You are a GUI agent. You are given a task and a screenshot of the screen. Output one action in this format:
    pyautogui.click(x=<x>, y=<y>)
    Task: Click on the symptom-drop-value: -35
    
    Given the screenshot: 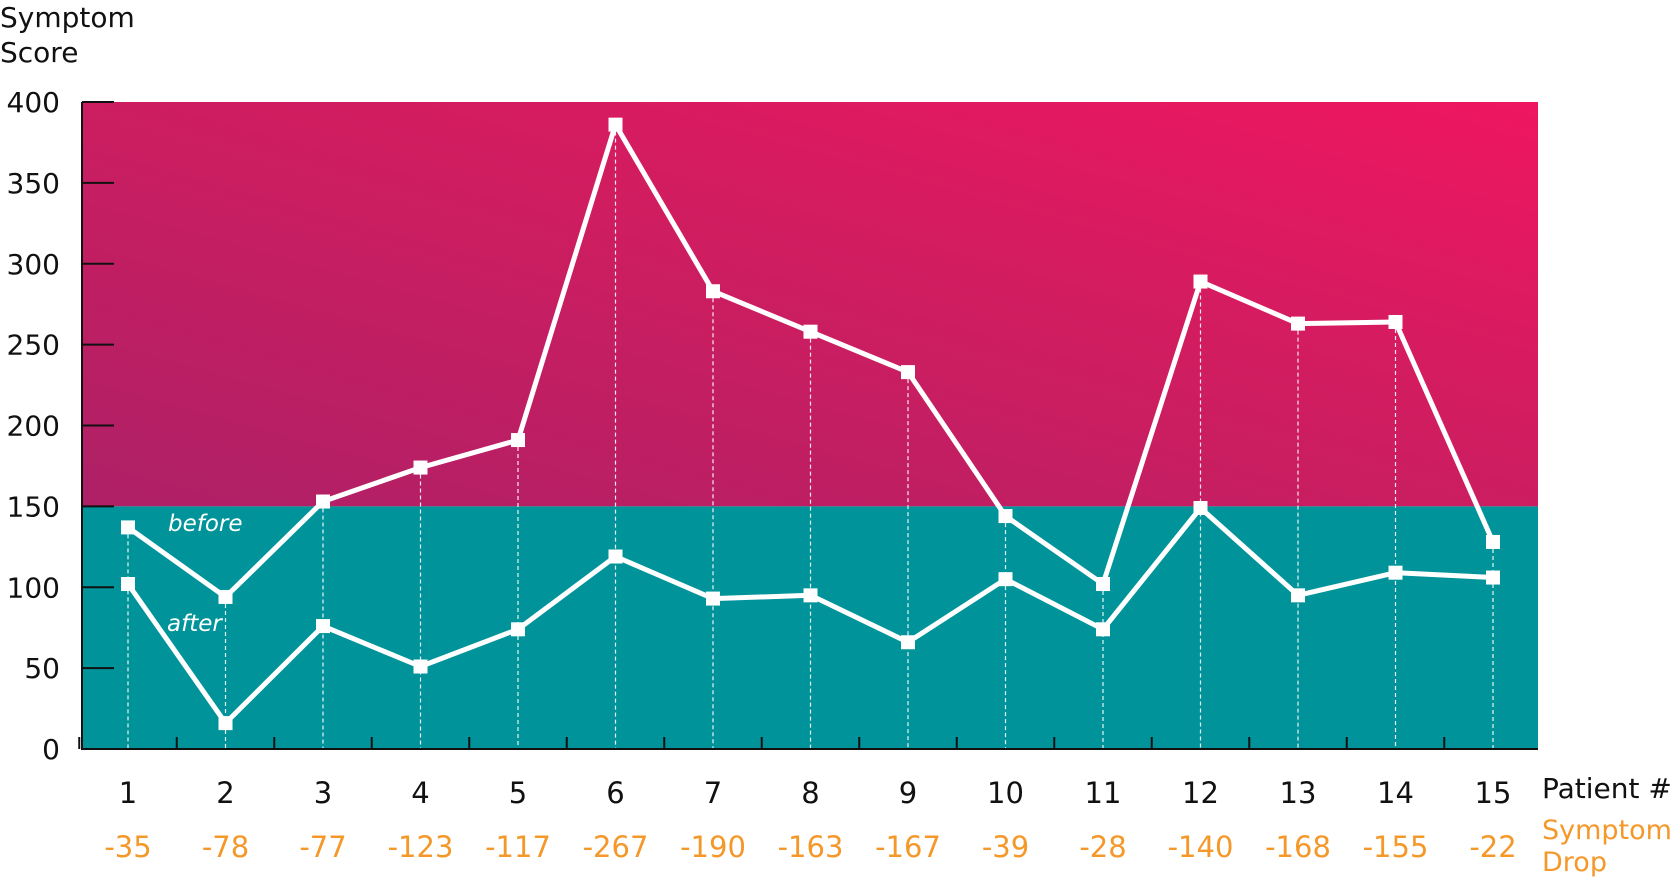 What is the action you would take?
    pyautogui.click(x=127, y=847)
    